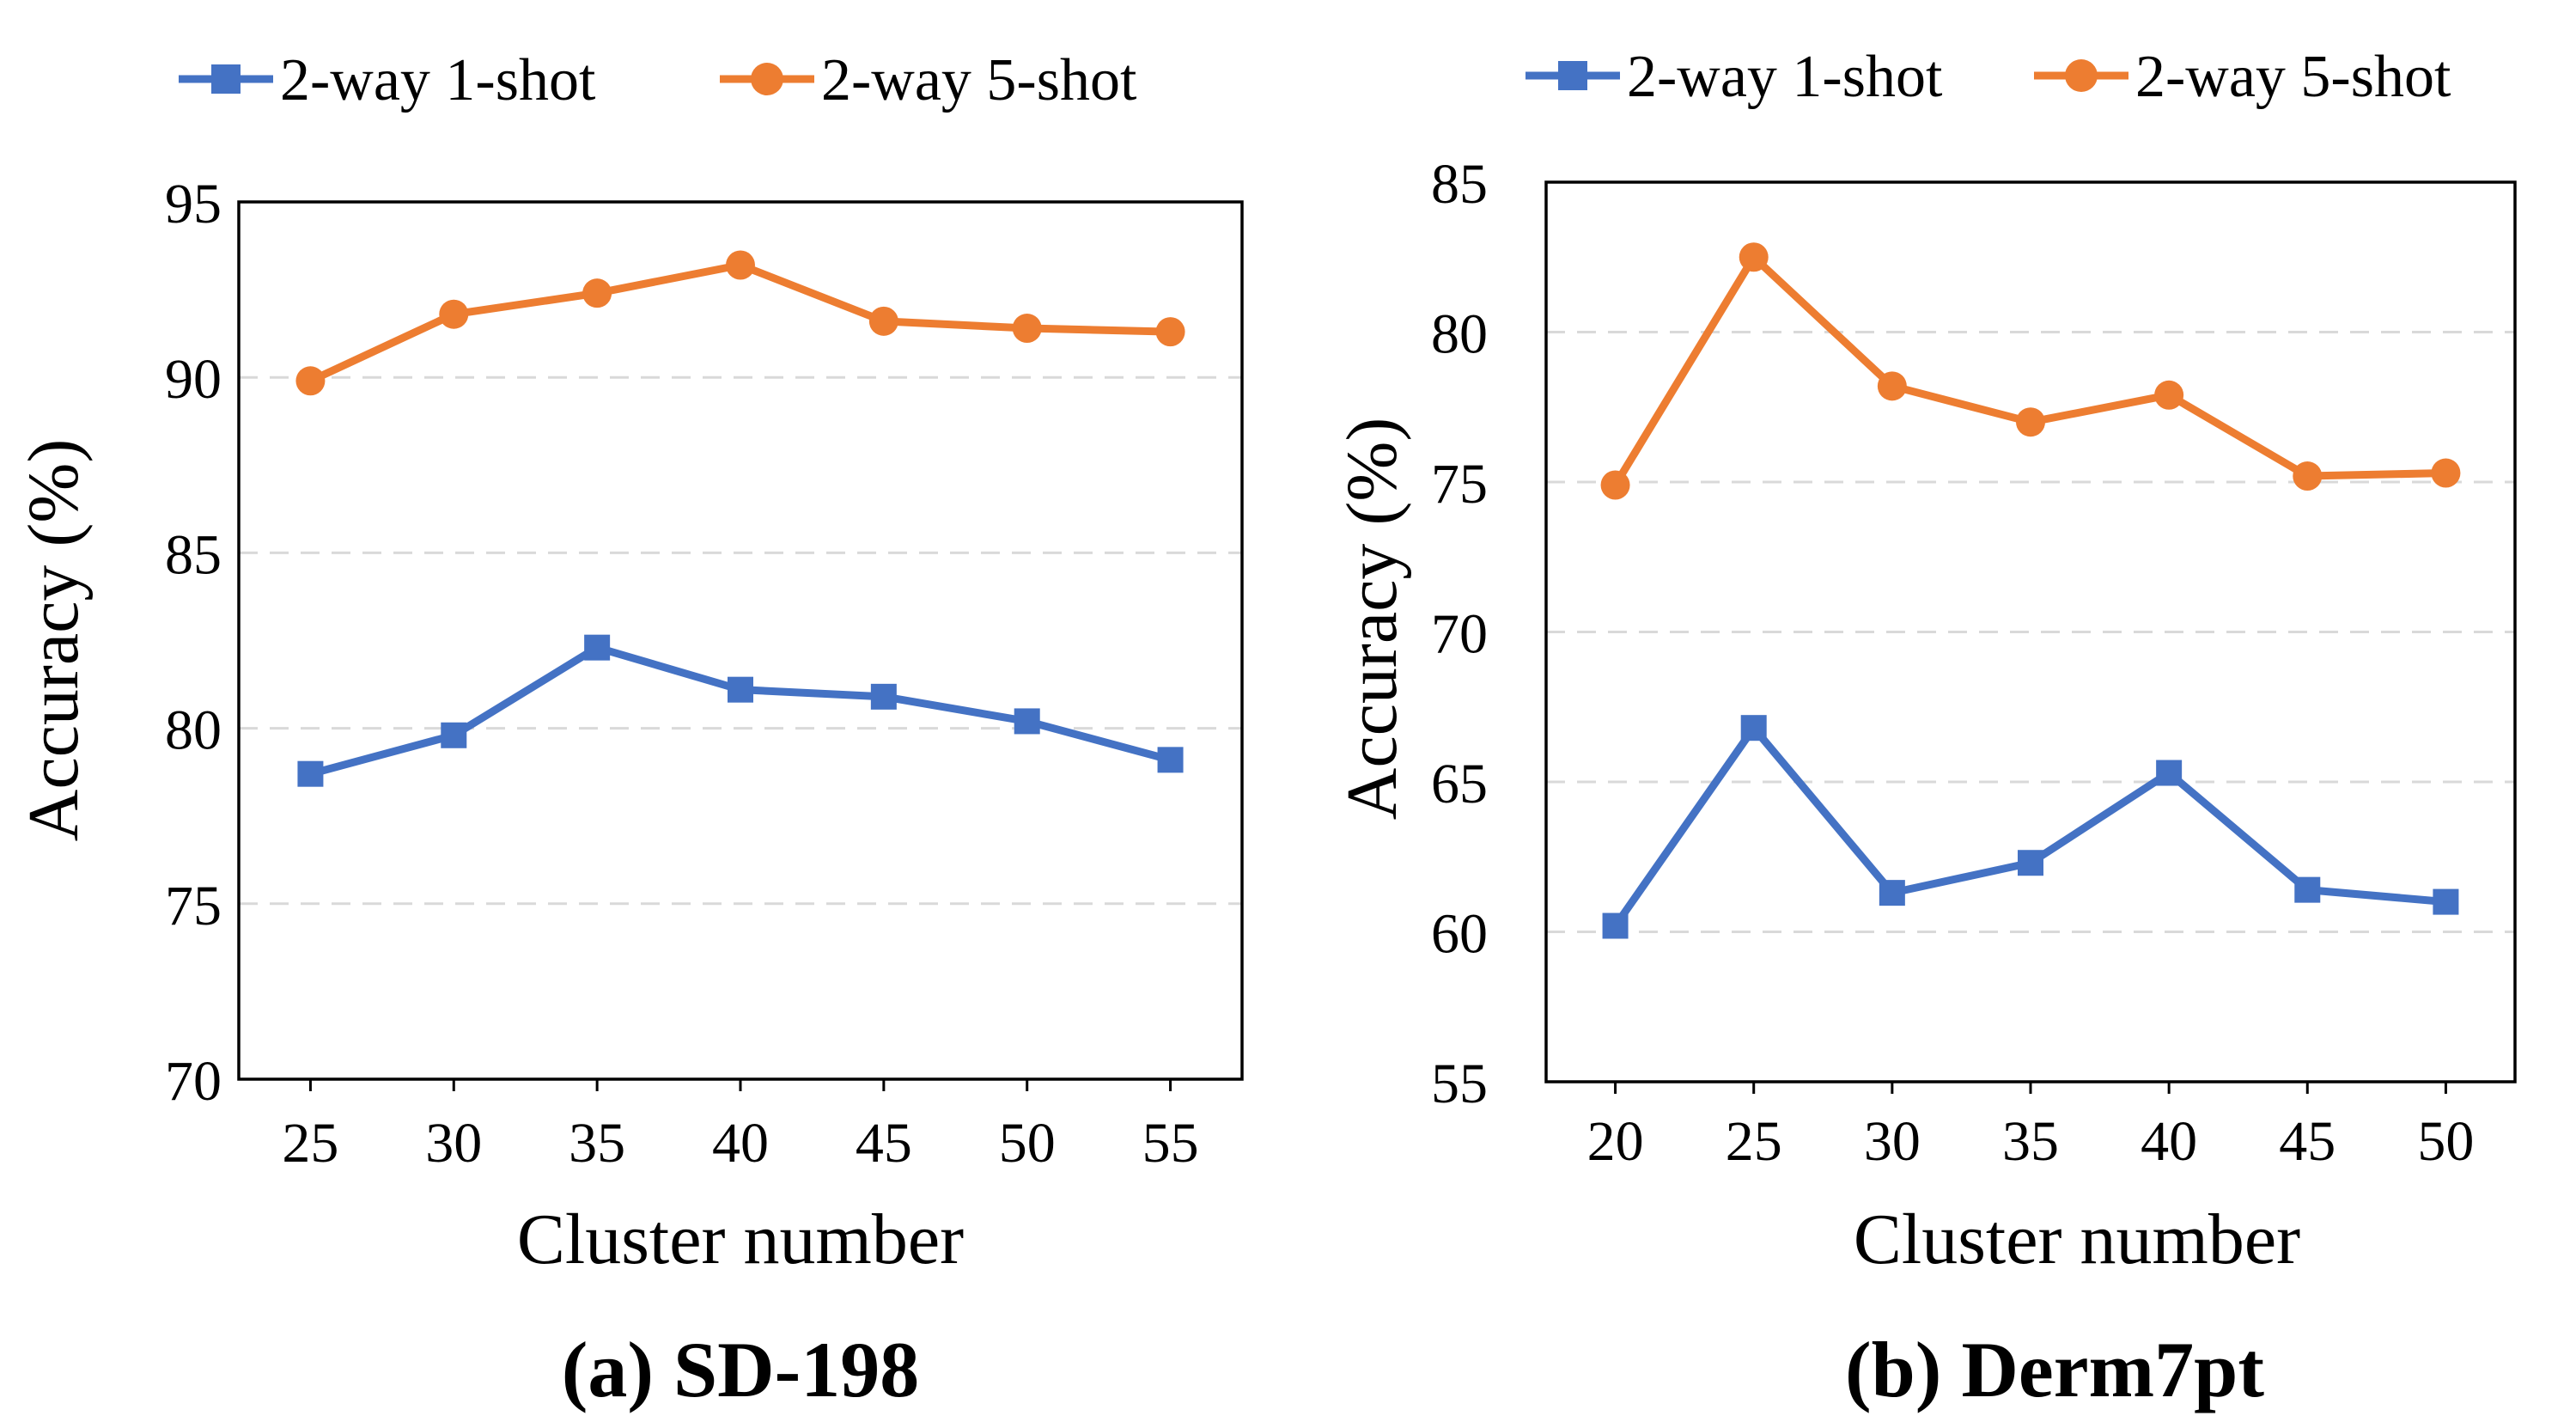 The height and width of the screenshot is (1416, 2576). Describe the element at coordinates (1459, 1084) in the screenshot. I see `y-tick-label: 55` at that location.